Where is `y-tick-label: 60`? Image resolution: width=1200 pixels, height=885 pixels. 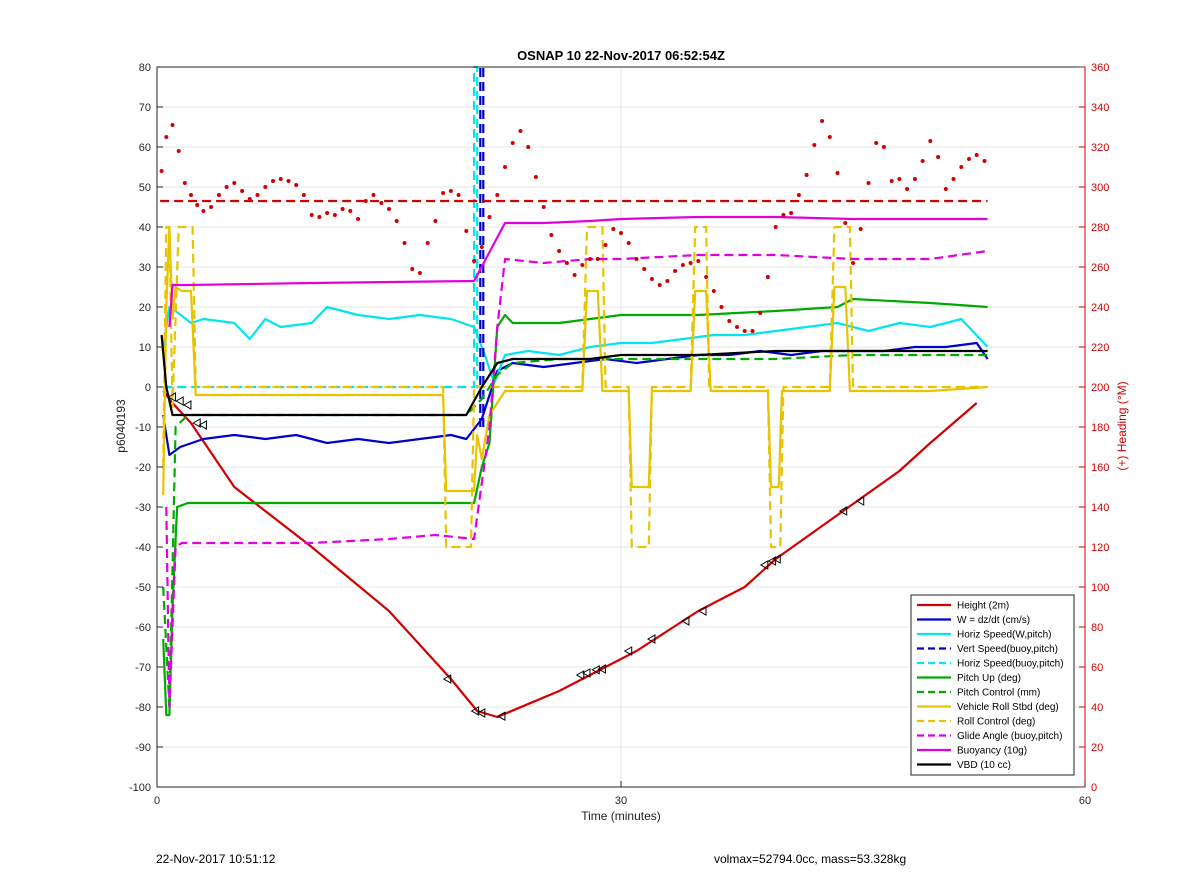 y-tick-label: 60 is located at coordinates (145, 148).